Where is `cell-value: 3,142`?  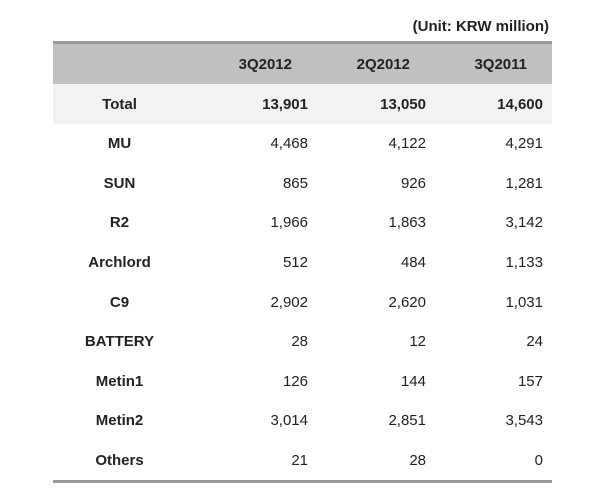 cell-value: 3,142 is located at coordinates (524, 223).